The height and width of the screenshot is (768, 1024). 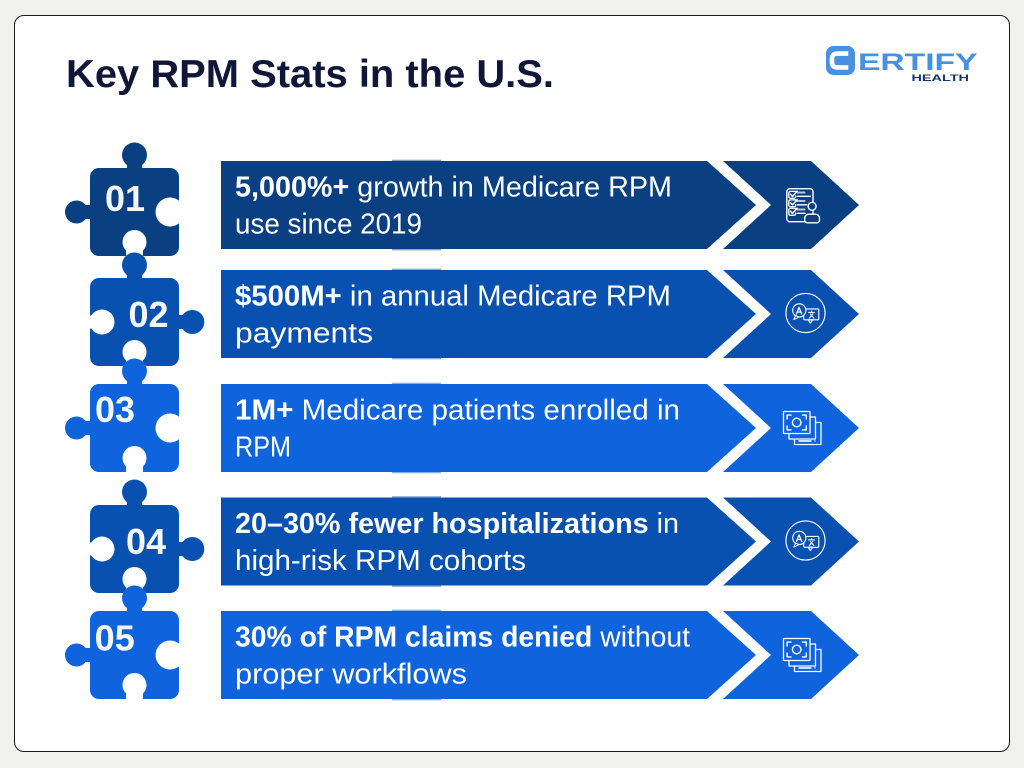 What do you see at coordinates (462, 638) in the screenshot?
I see `svg-text:30% of RPM claims denied witho: 30% of RPM claims denied without` at bounding box center [462, 638].